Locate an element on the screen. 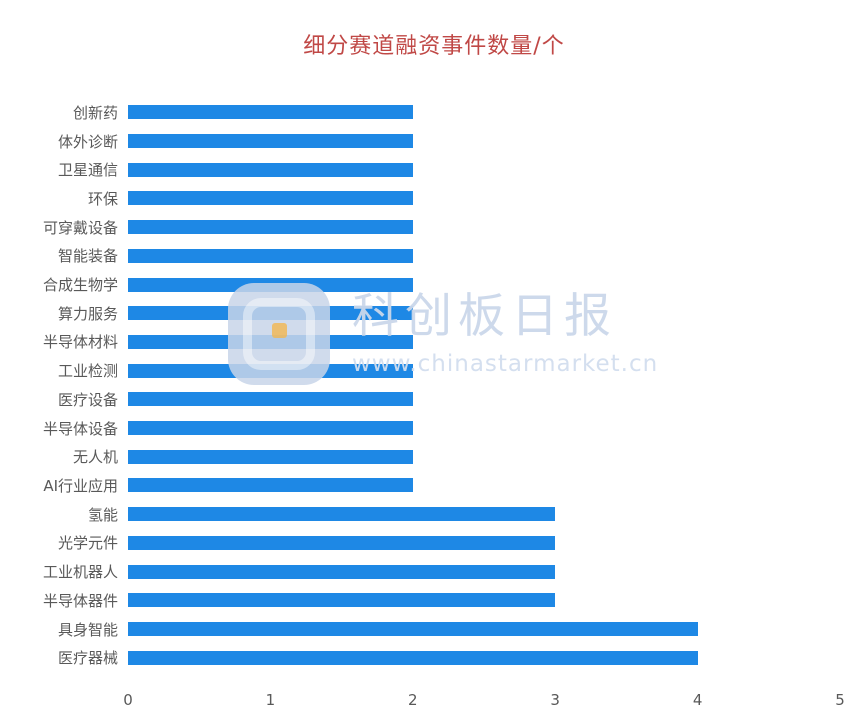  bar-row: 无人机 is located at coordinates (420, 456).